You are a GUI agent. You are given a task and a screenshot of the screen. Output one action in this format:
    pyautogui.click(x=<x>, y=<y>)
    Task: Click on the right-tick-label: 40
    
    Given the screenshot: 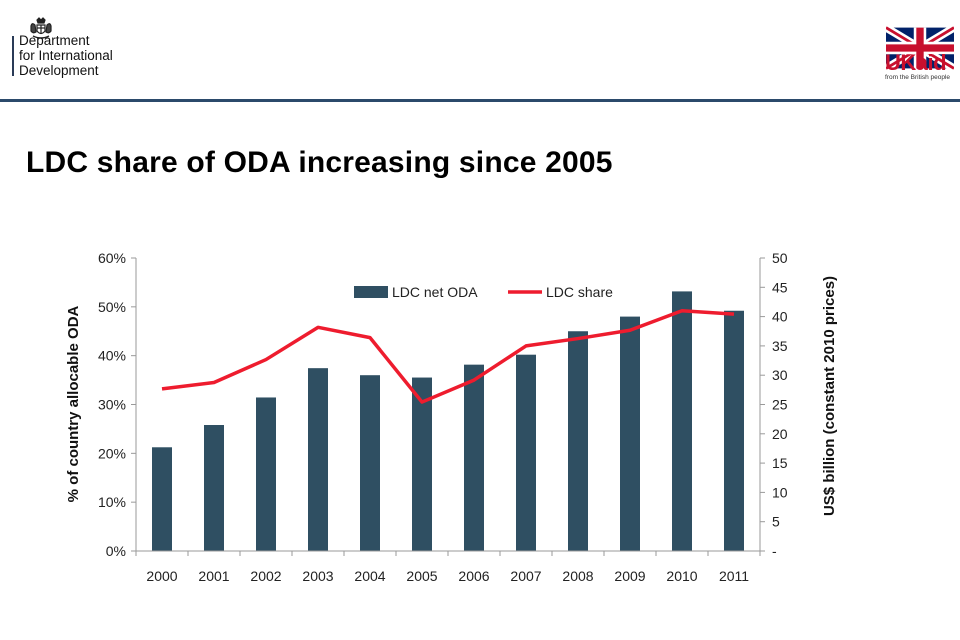 What is the action you would take?
    pyautogui.click(x=780, y=317)
    